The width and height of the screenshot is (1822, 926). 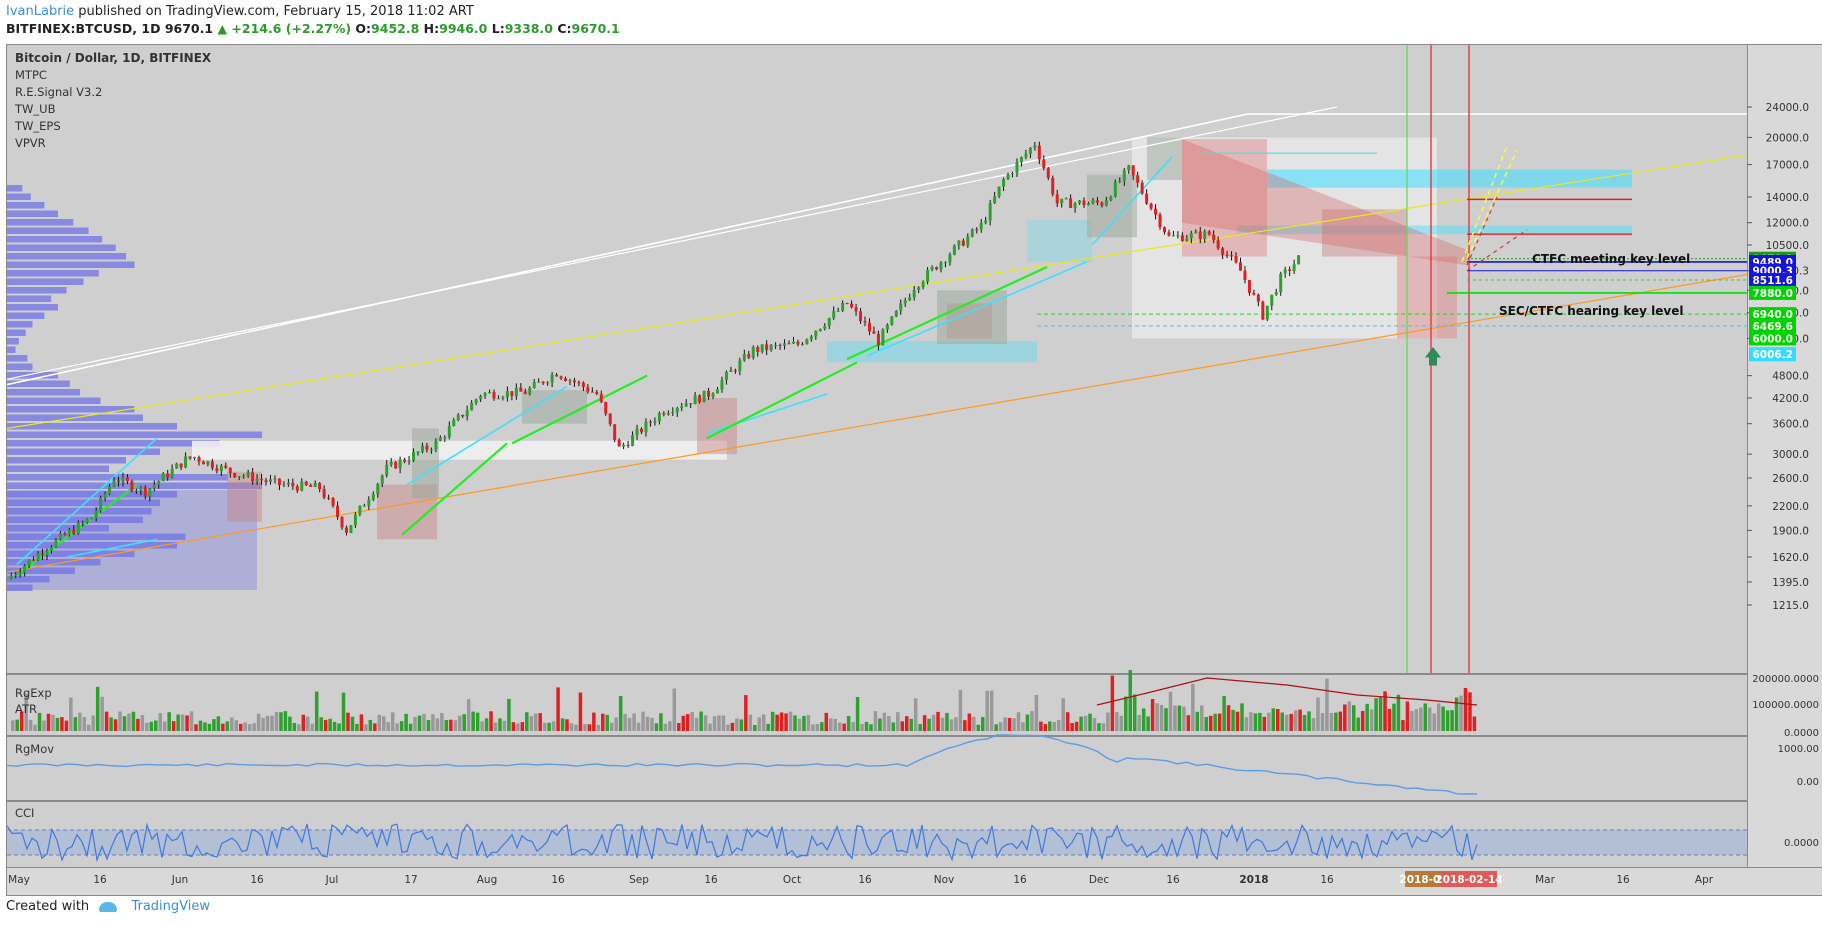 What do you see at coordinates (1787, 138) in the screenshot?
I see `y-tick-label: 20000.0` at bounding box center [1787, 138].